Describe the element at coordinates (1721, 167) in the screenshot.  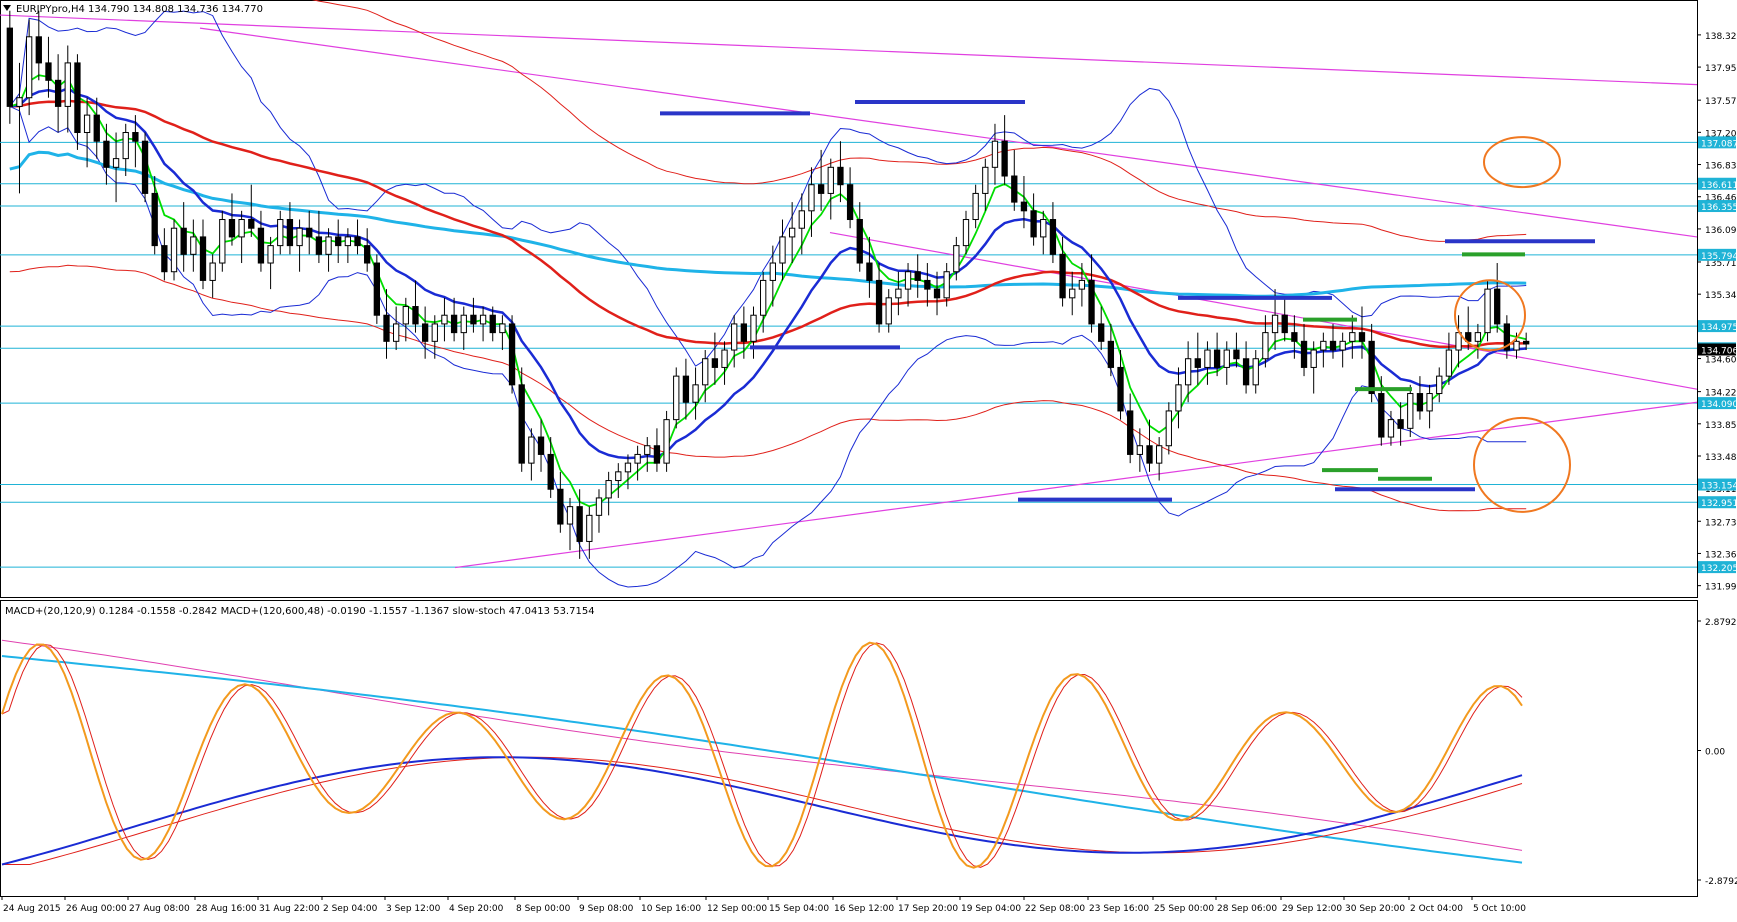
I see `price-tick-label: 136.832` at that location.